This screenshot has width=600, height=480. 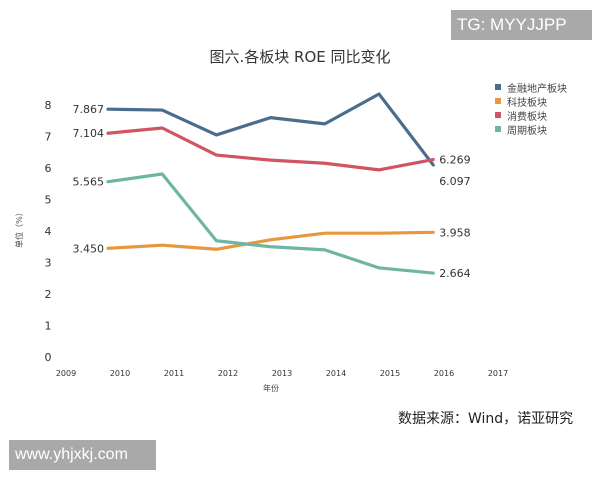 I want to click on chart-title: 图六.各板块 ROE 同比变化, so click(x=300, y=57).